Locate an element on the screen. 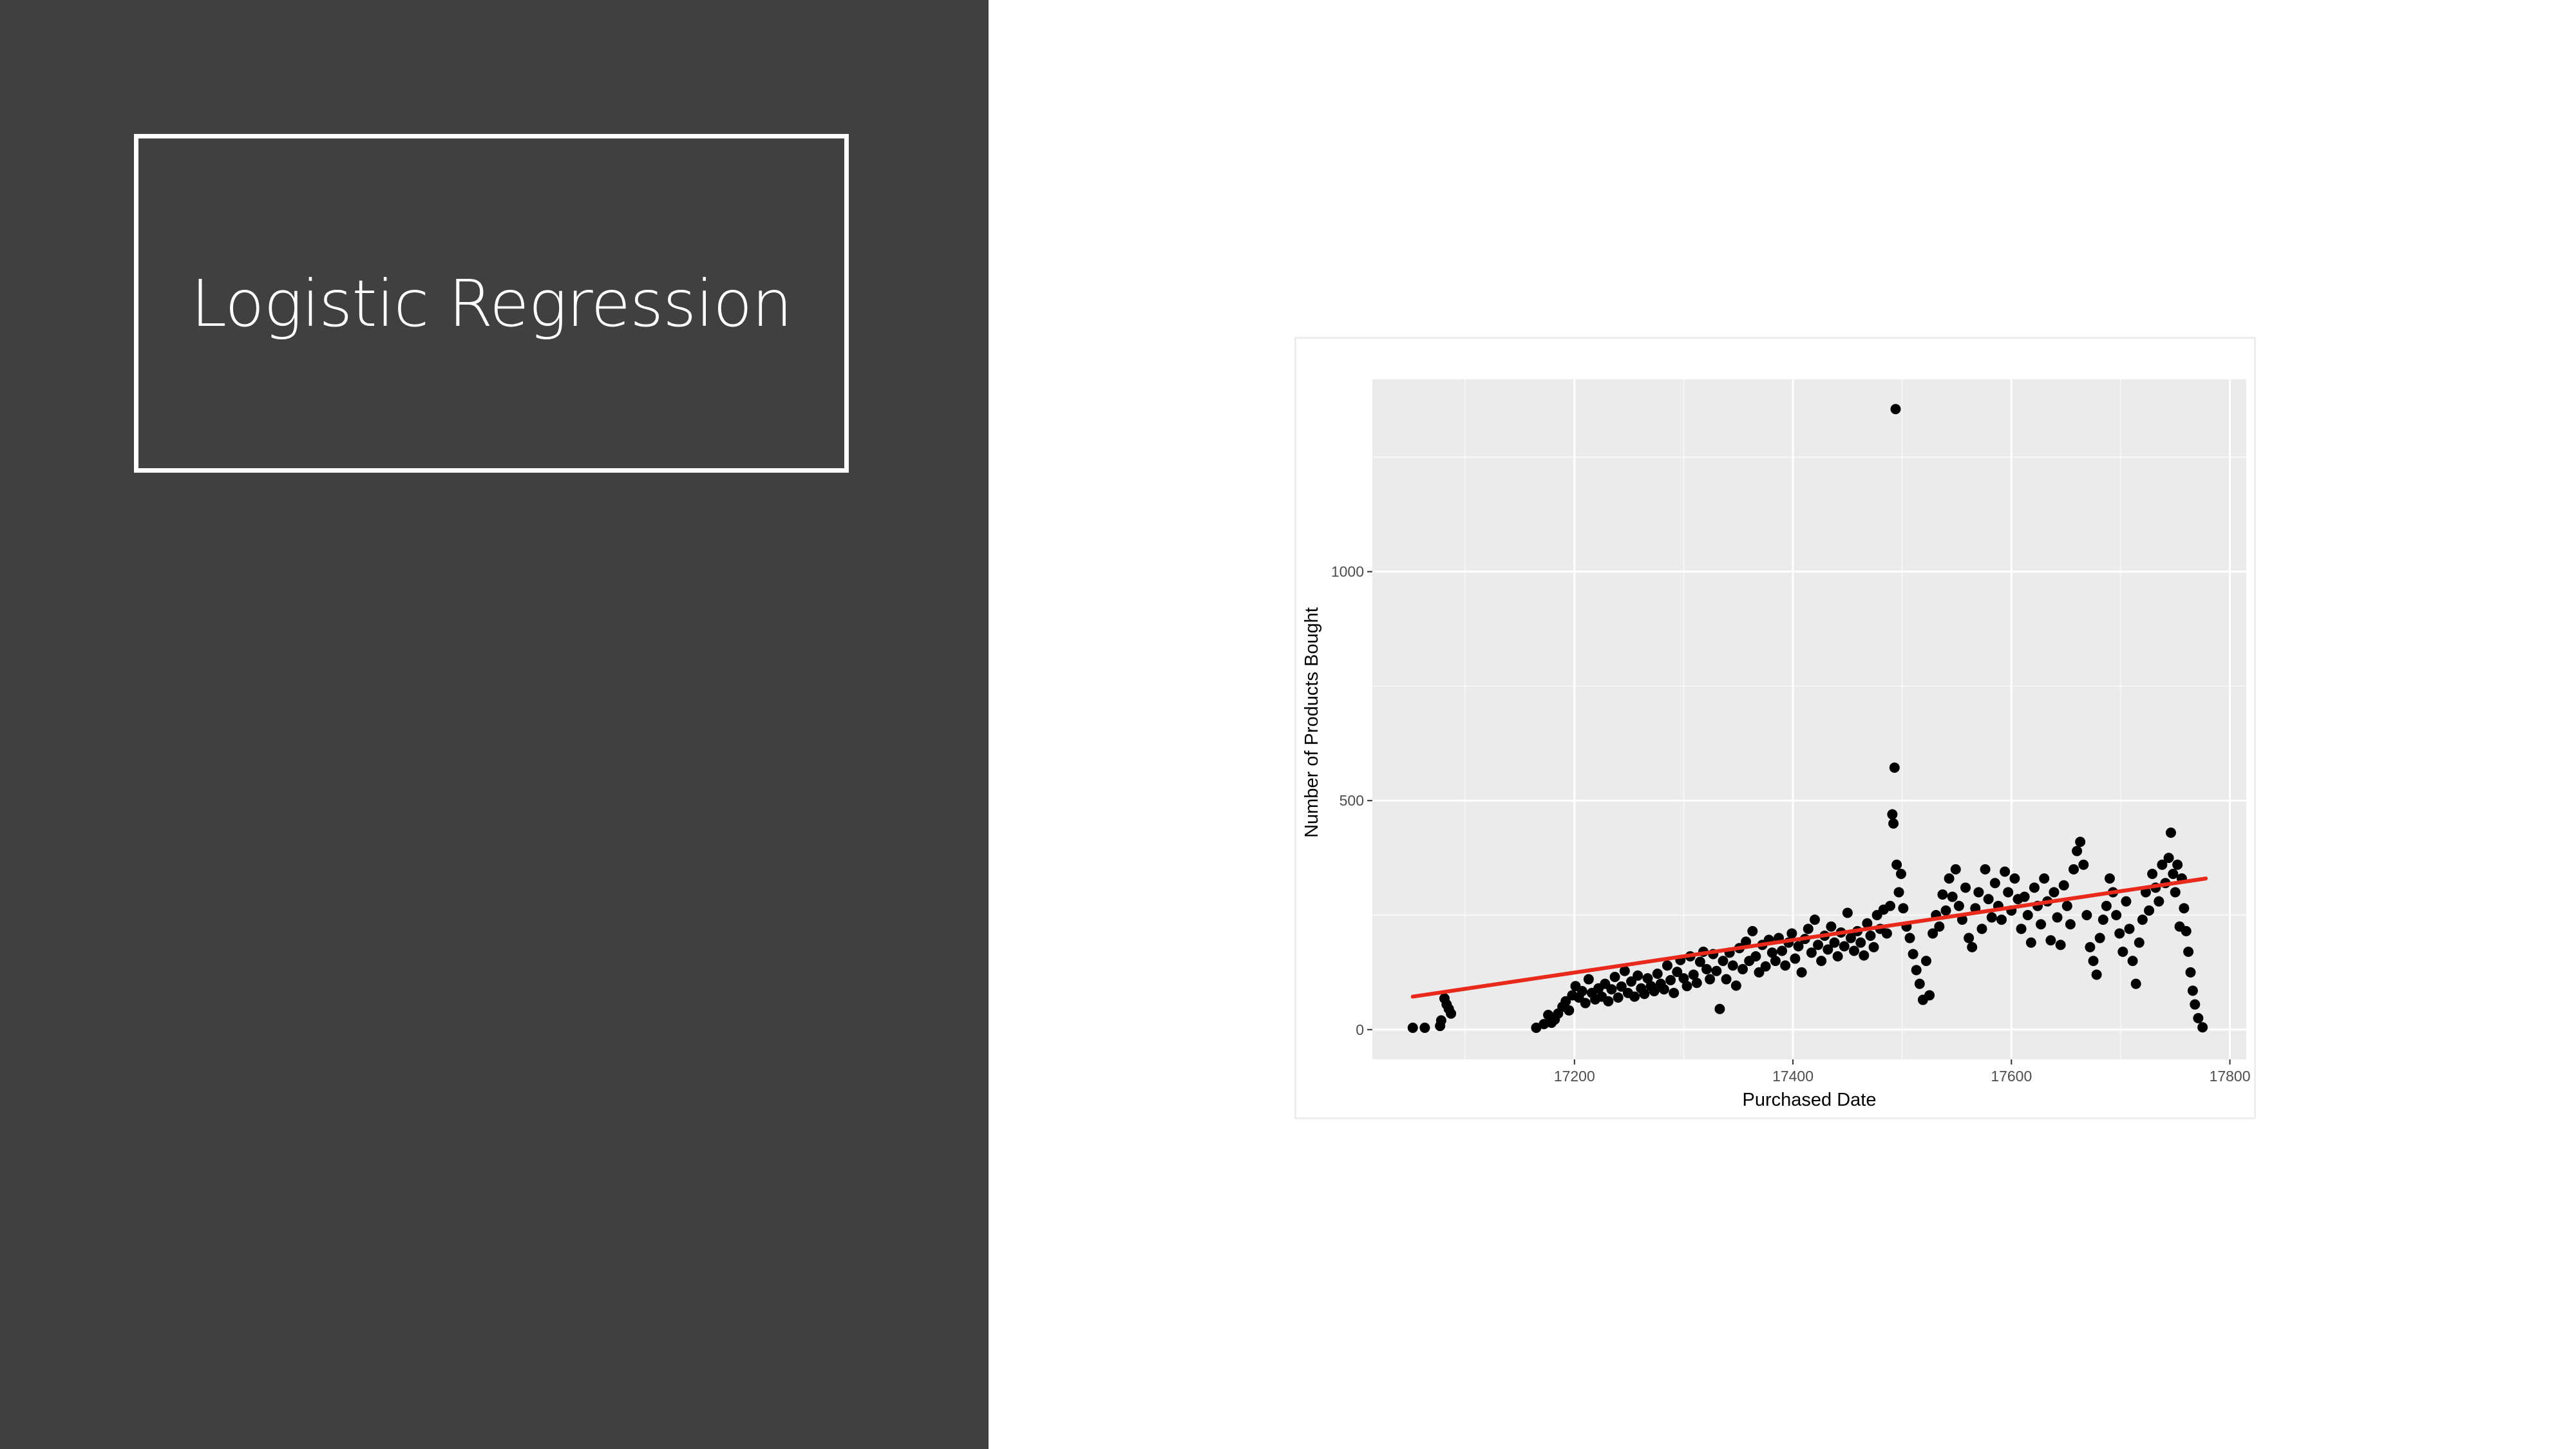  axis-ticks: 17200 17400 17600 17800 0 500 1000 is located at coordinates (1791, 824).